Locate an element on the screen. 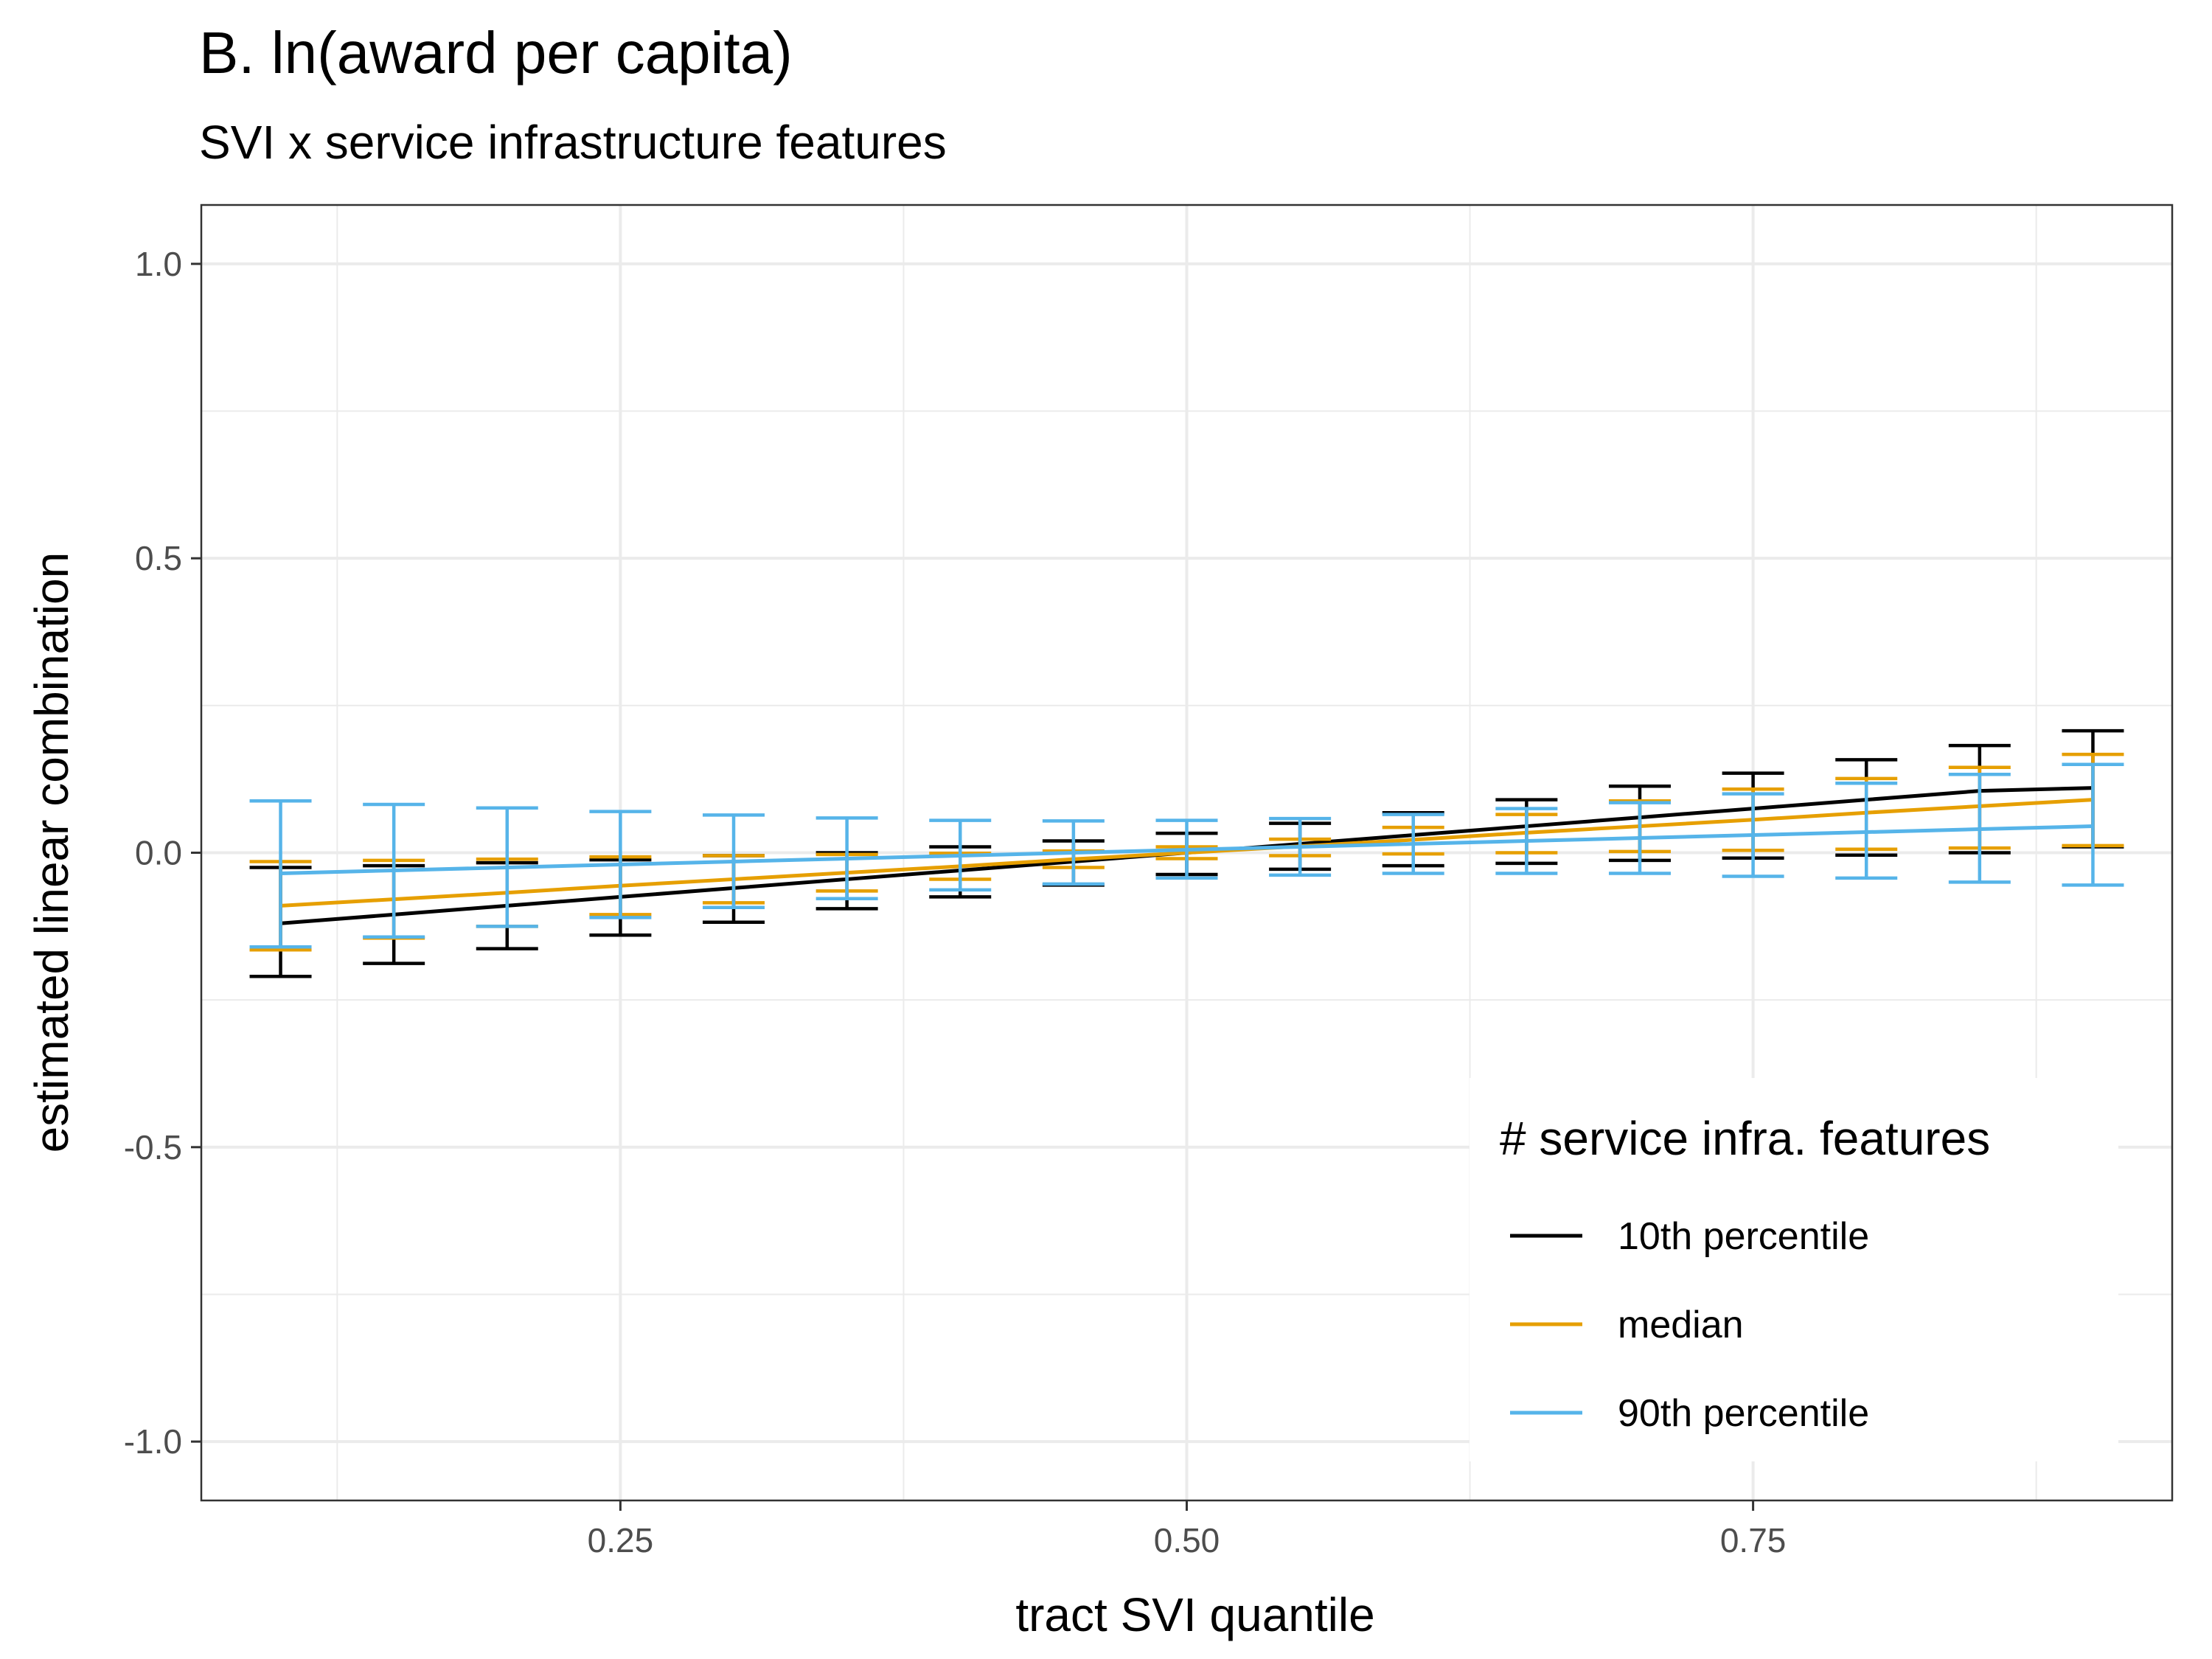 The image size is (2212, 1659). y-axis-title: estimated linear combination is located at coordinates (51, 852).